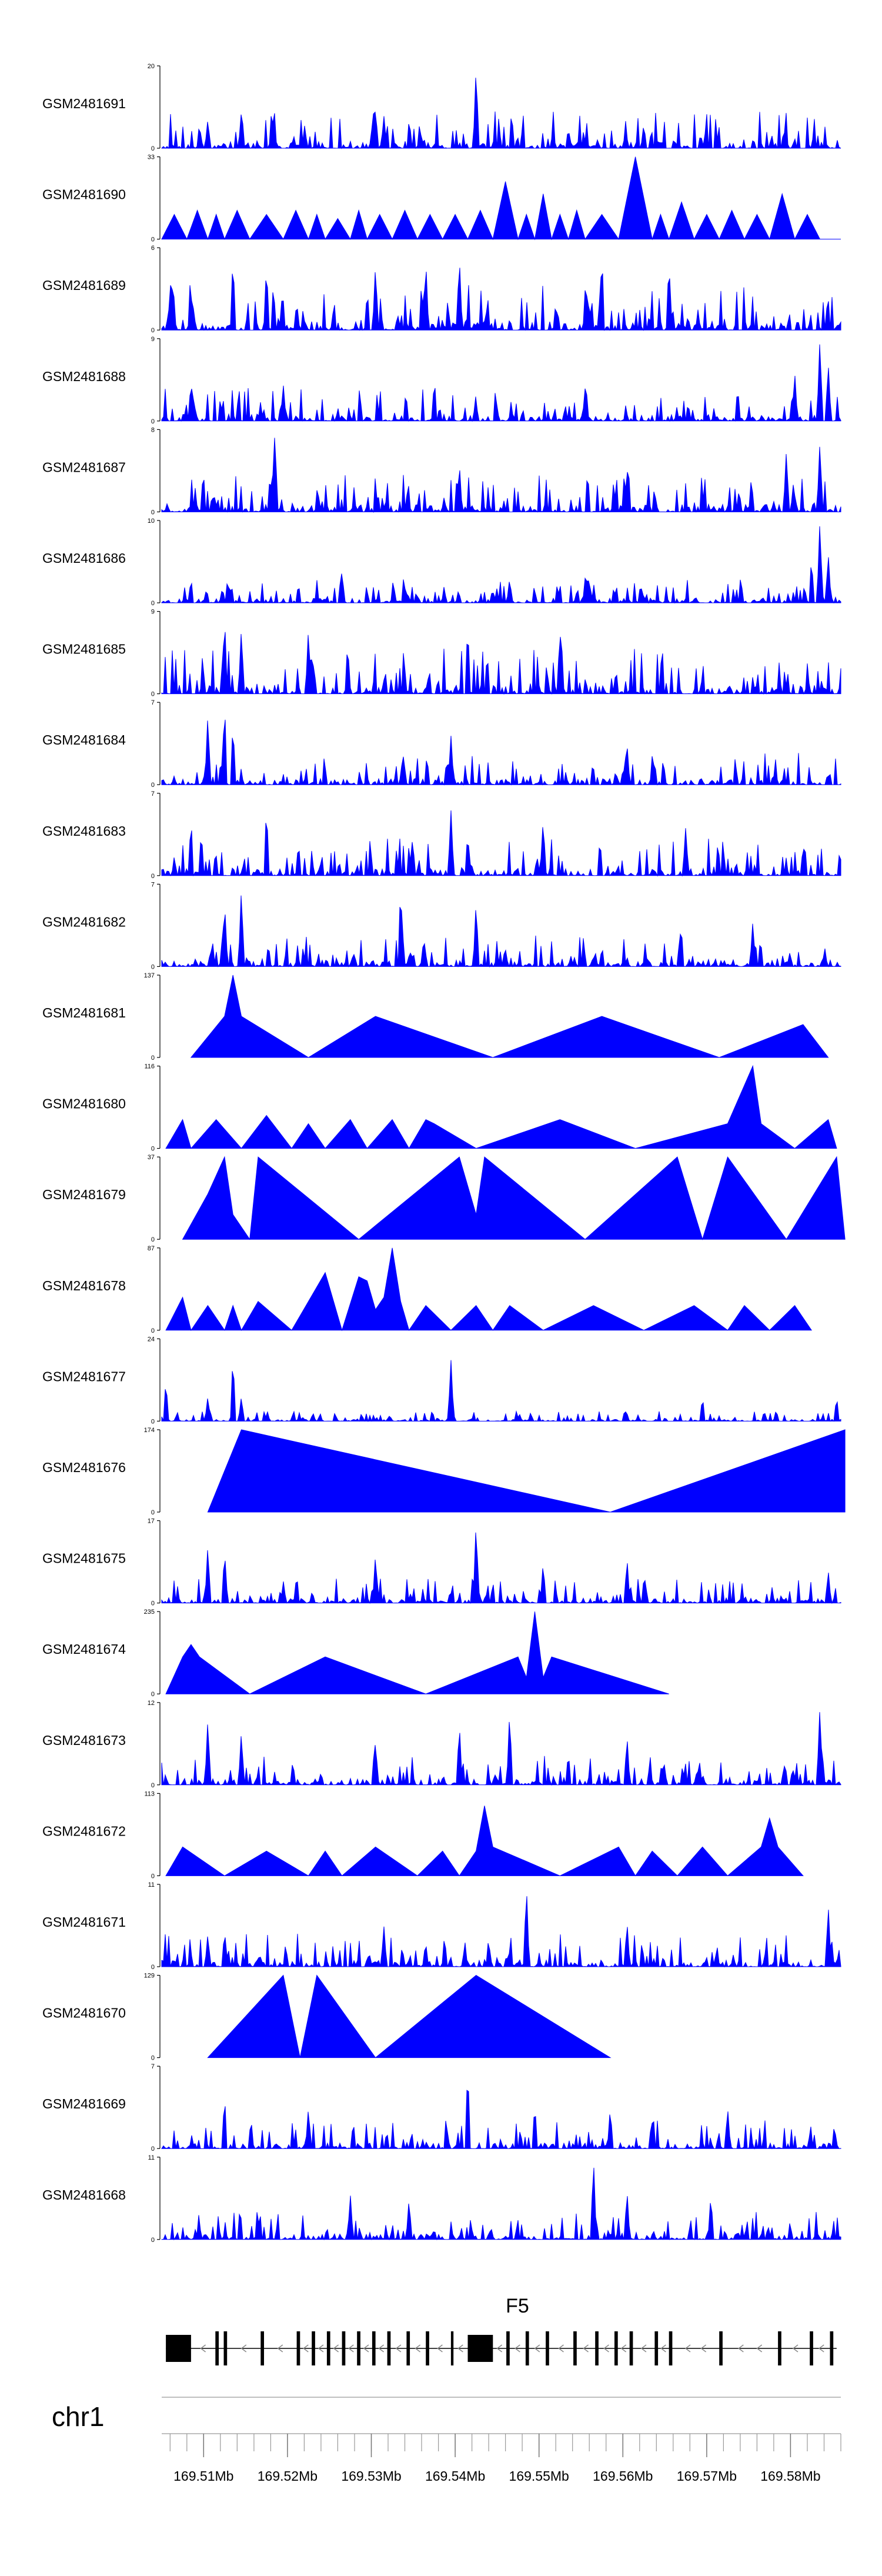  I want to click on track-GSM2481668: GSM2481668 11 0, so click(441, 2199).